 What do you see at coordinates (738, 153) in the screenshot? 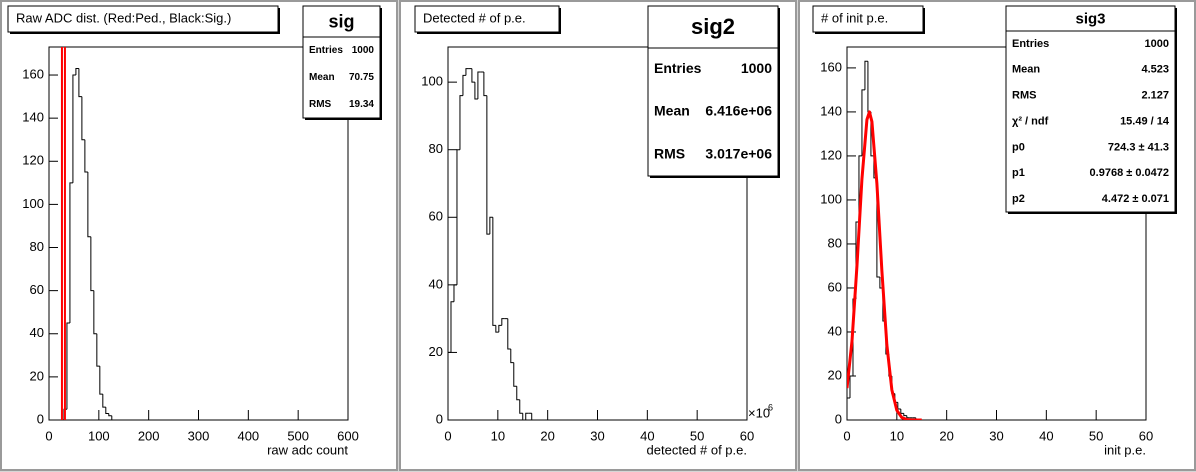
I see `stats-value: 3.017e+06` at bounding box center [738, 153].